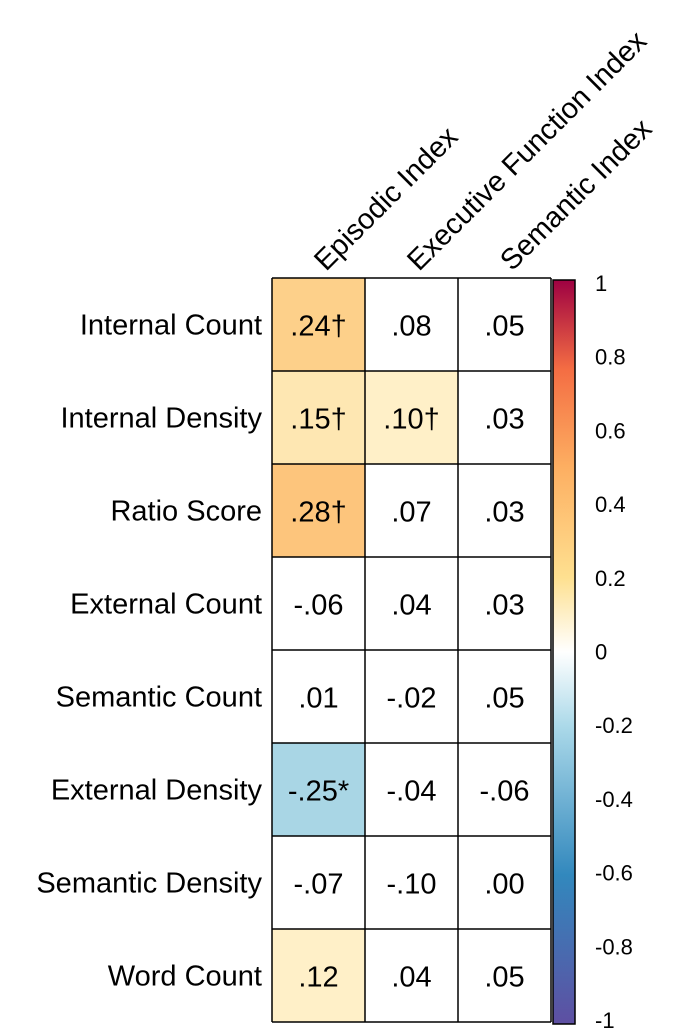  What do you see at coordinates (610, 578) in the screenshot?
I see `colorbar-tick-label: 0.2` at bounding box center [610, 578].